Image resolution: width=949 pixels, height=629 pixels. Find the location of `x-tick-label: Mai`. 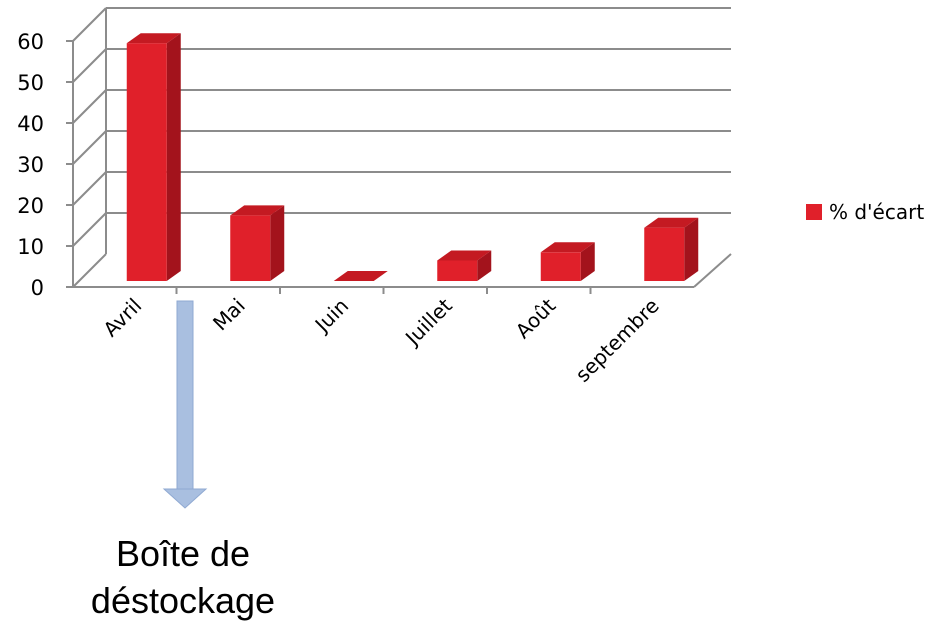

x-tick-label: Mai is located at coordinates (229, 315).